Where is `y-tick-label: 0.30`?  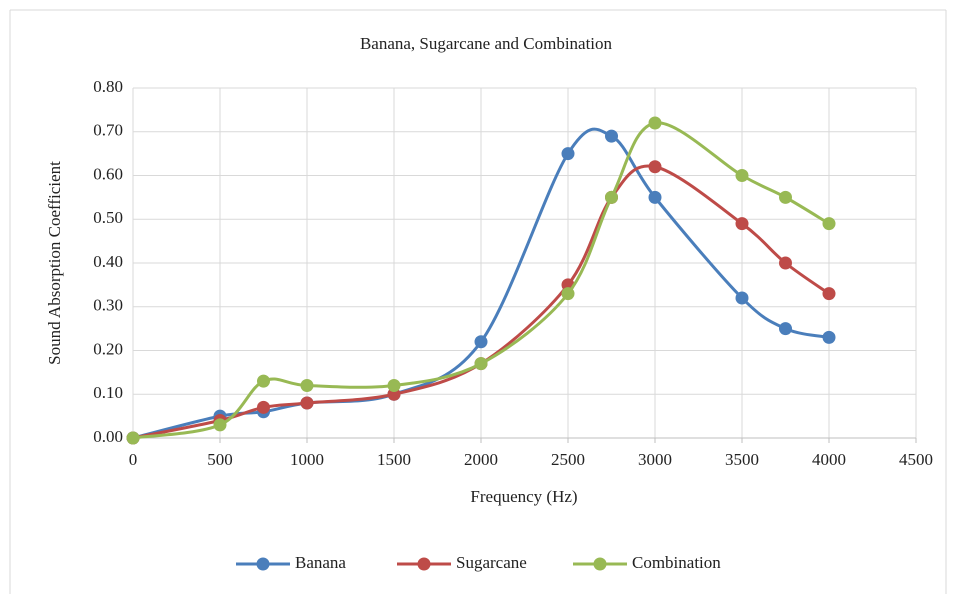 y-tick-label: 0.30 is located at coordinates (108, 305).